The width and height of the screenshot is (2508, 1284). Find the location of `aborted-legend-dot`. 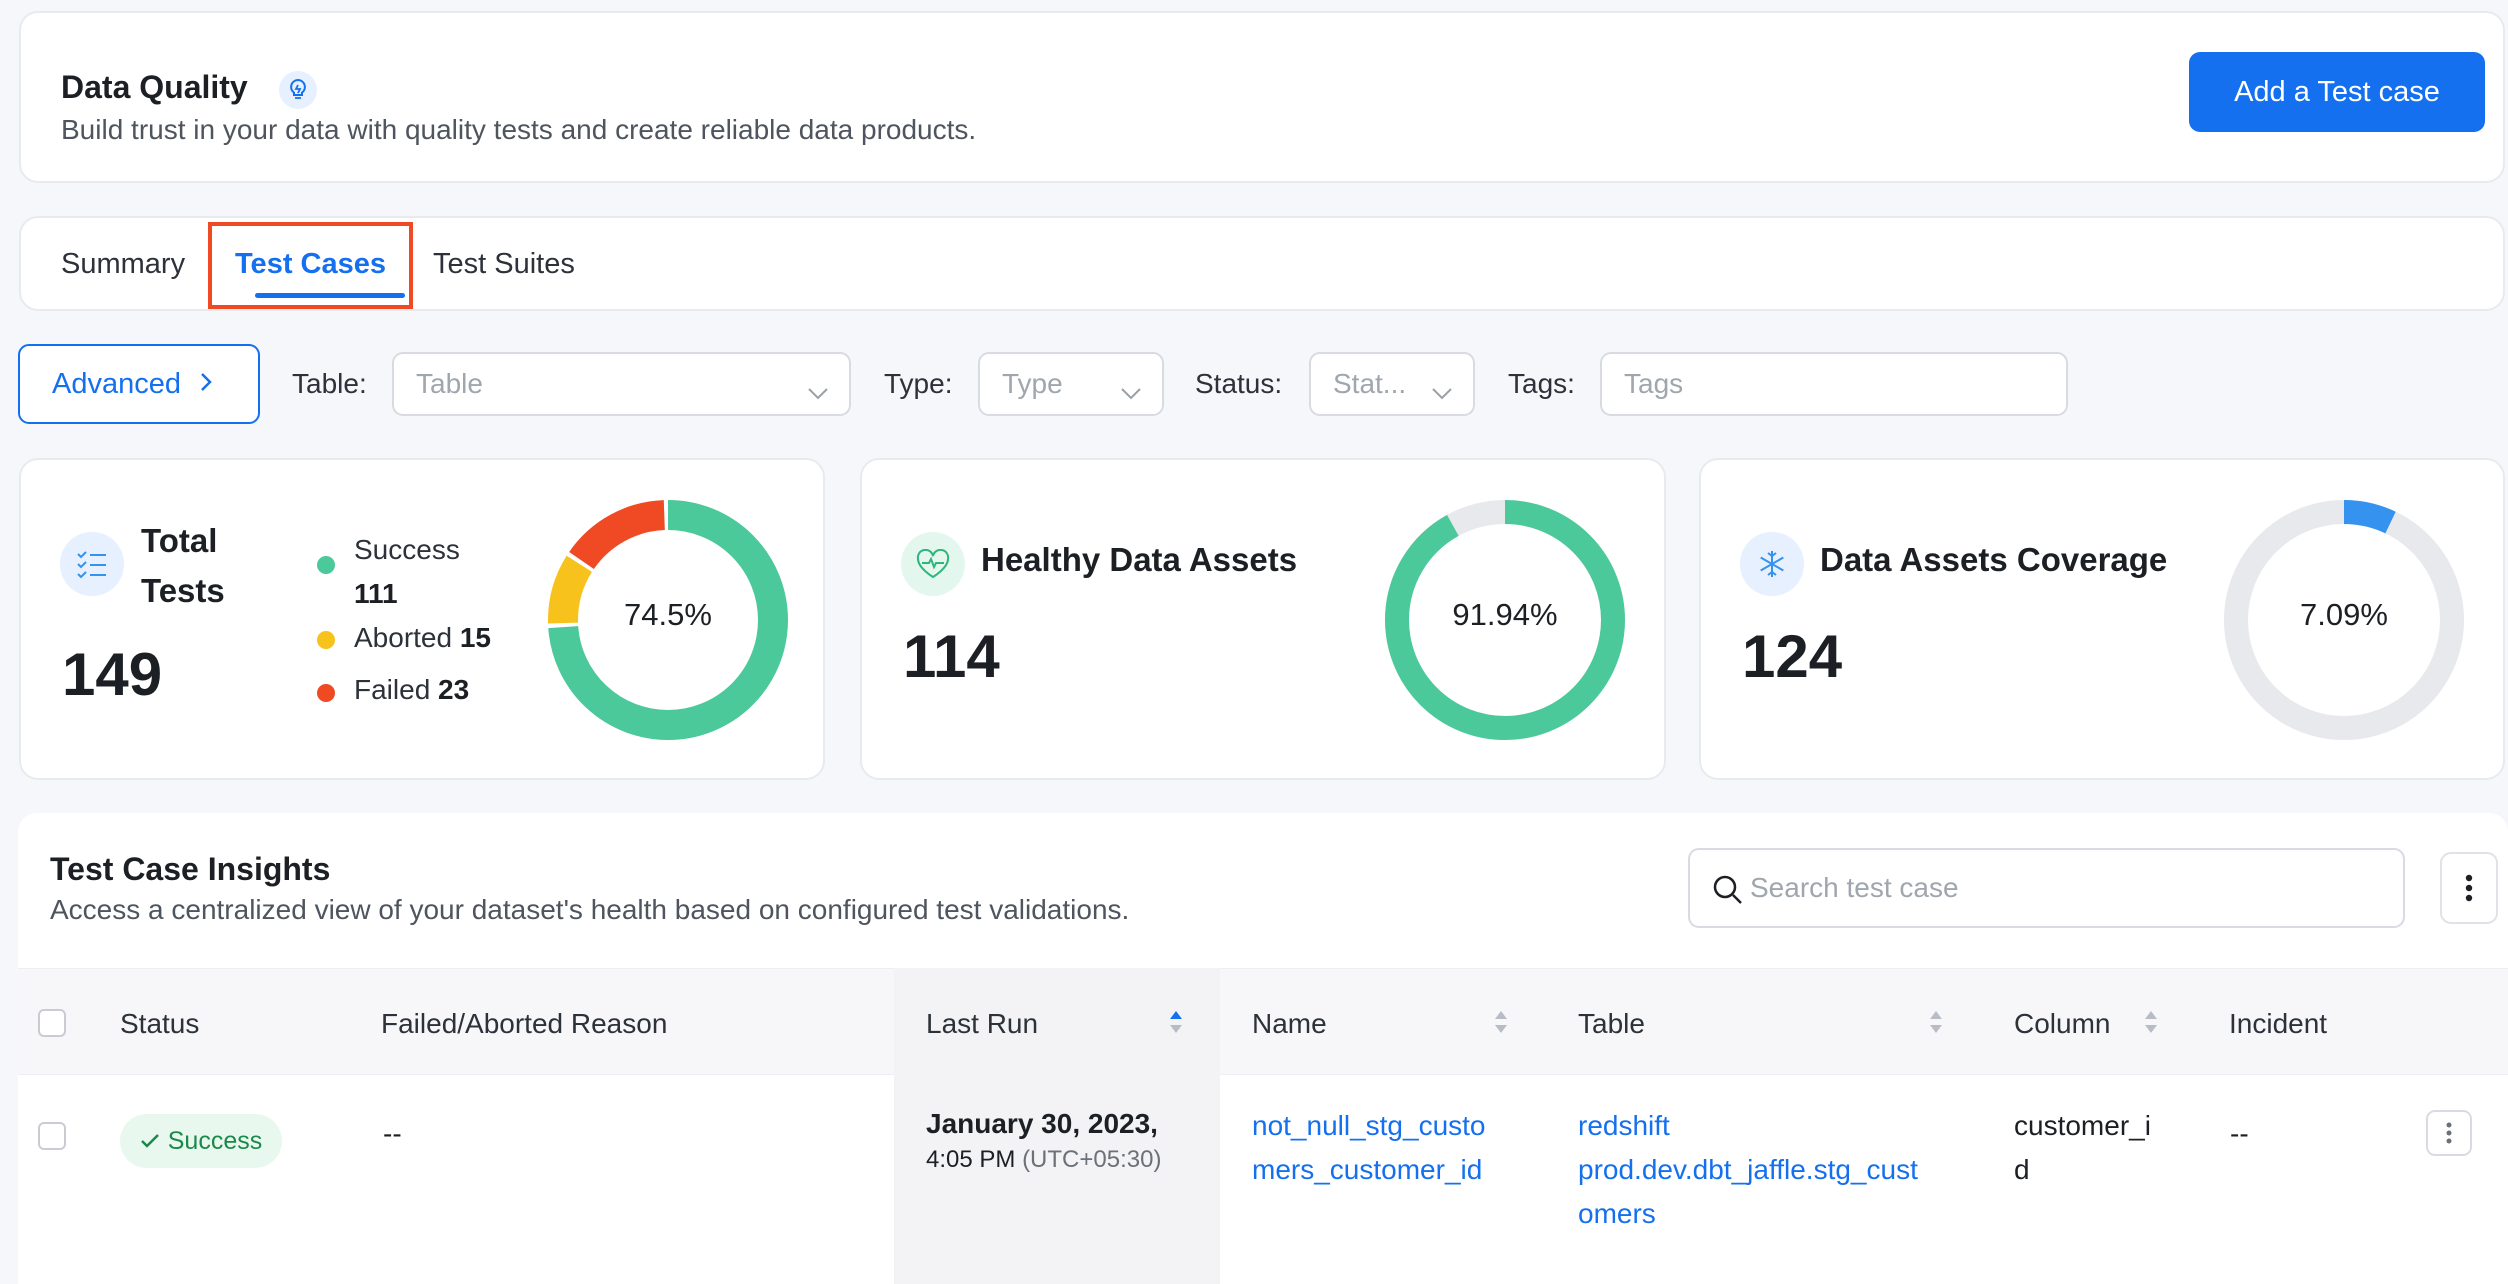

aborted-legend-dot is located at coordinates (326, 640).